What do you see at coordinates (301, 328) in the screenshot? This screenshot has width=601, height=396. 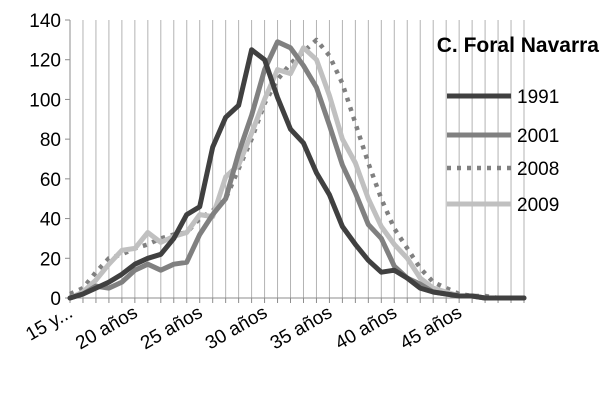 I see `x-tick-label: 35 años` at bounding box center [301, 328].